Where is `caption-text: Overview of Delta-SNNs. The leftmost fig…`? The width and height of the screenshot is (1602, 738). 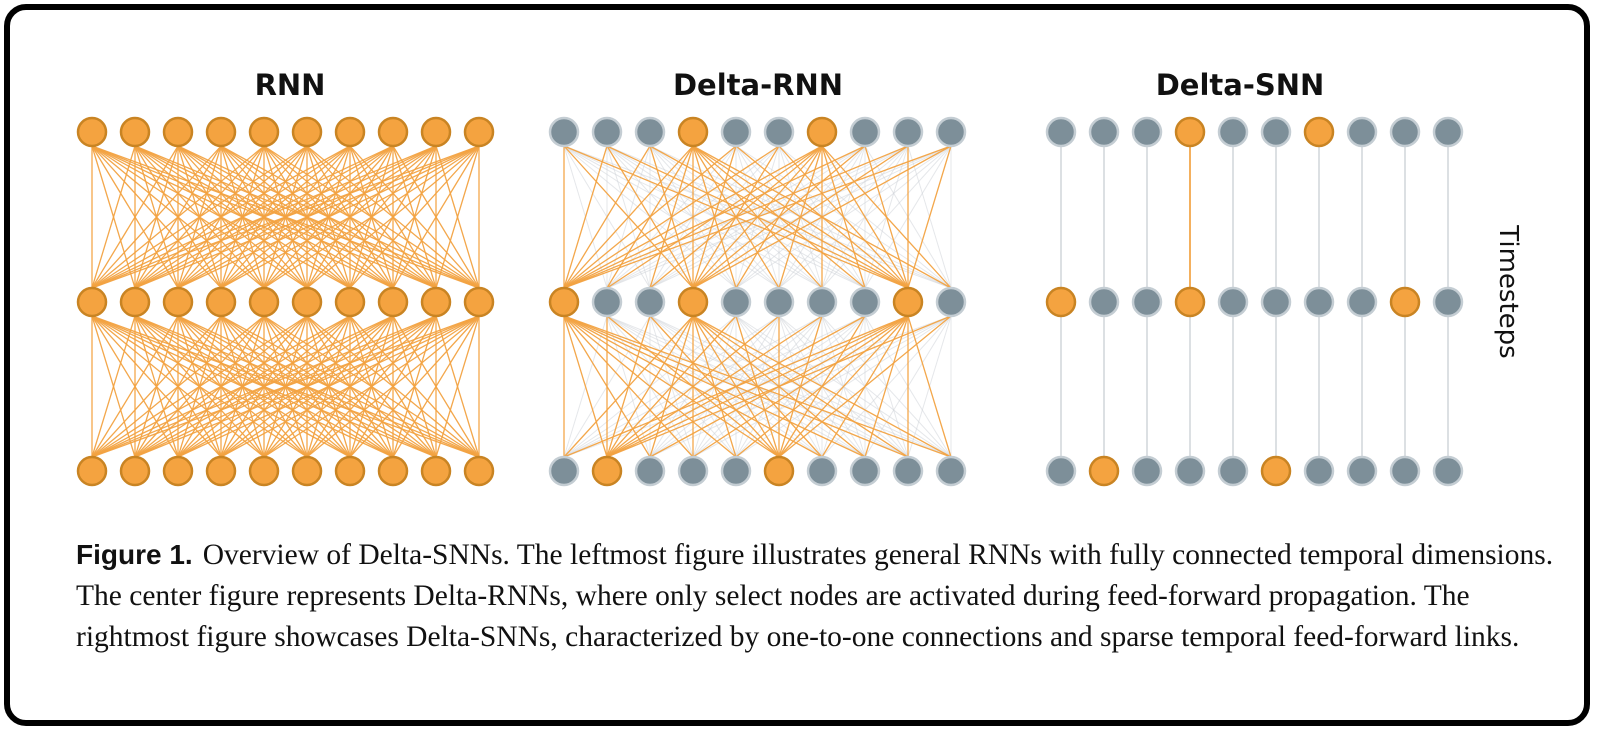 caption-text: Overview of Delta-SNNs. The leftmost fig… is located at coordinates (815, 596).